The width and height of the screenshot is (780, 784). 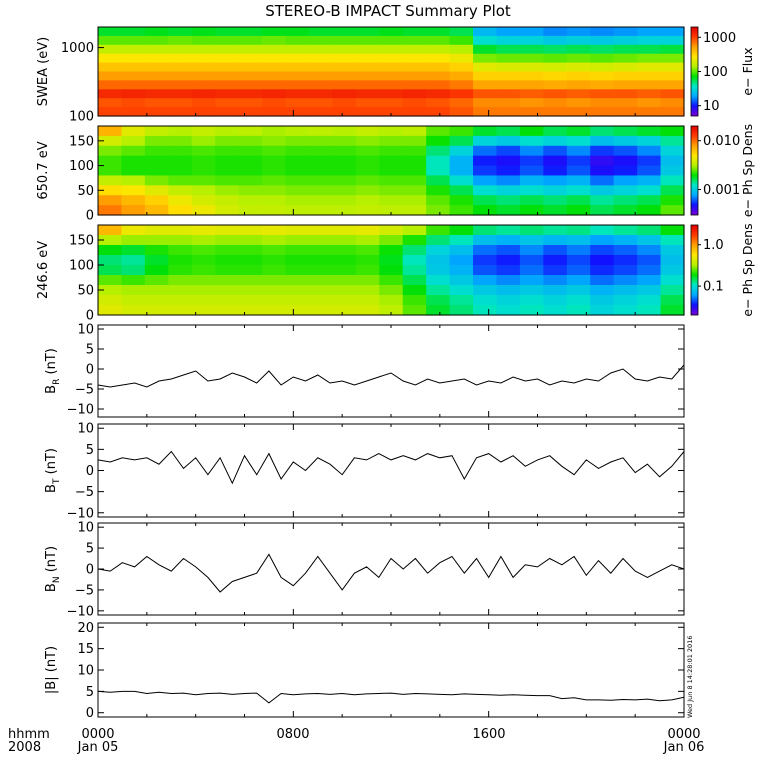 I want to click on x-tick-label-2: 1600, so click(x=488, y=734).